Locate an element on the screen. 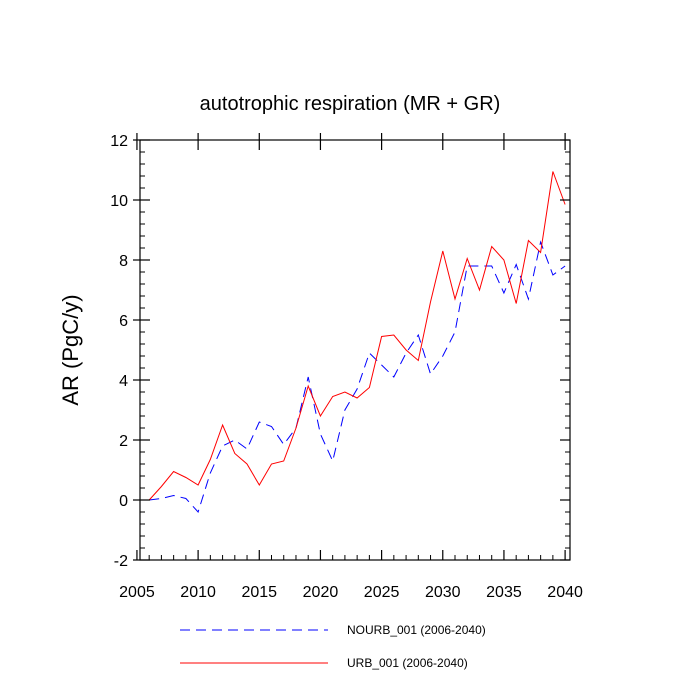 The height and width of the screenshot is (700, 700). x-tick-label: 2020 is located at coordinates (321, 592).